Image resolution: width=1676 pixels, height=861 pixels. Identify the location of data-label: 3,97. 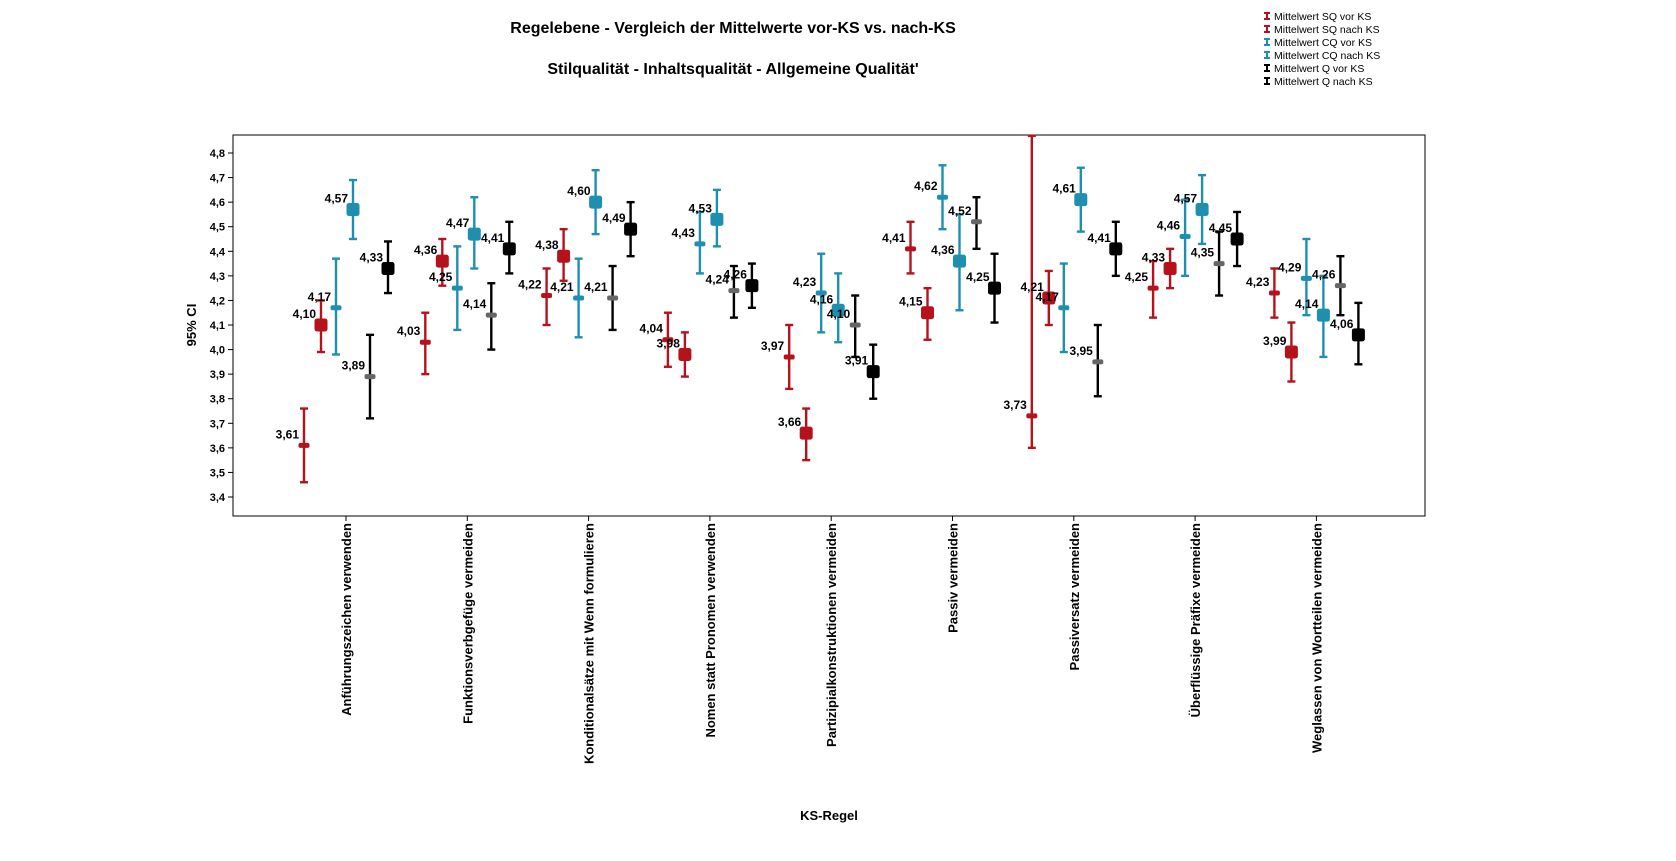
(773, 346).